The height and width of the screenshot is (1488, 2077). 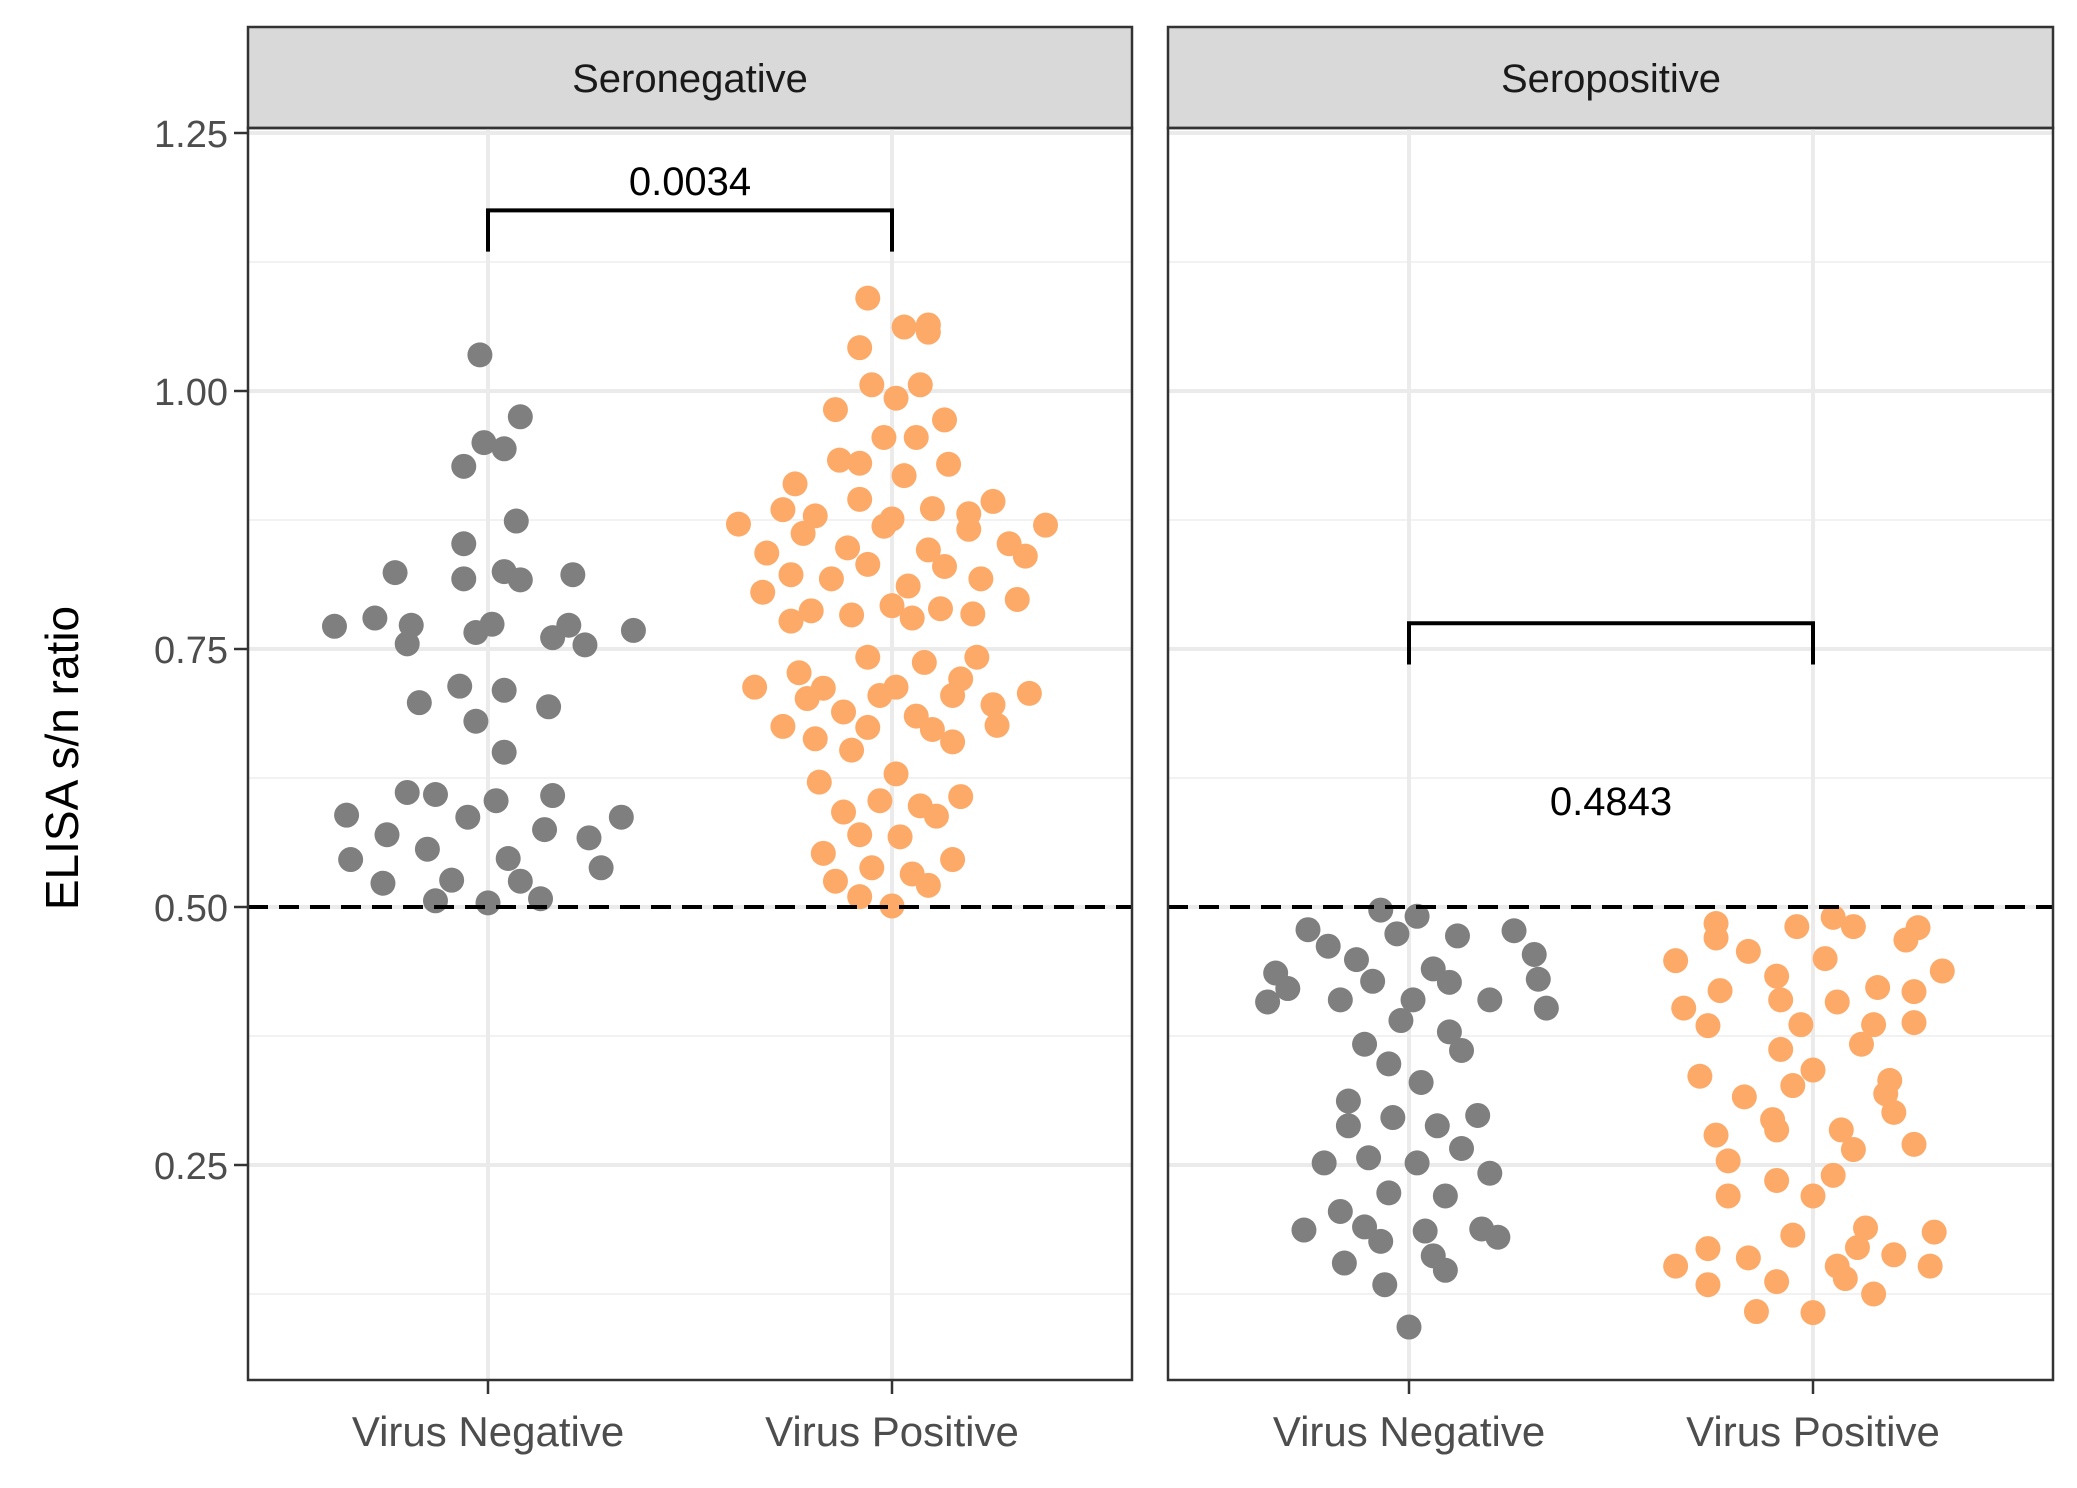 What do you see at coordinates (1813, 1431) in the screenshot?
I see `x-tick-label: Virus Positive` at bounding box center [1813, 1431].